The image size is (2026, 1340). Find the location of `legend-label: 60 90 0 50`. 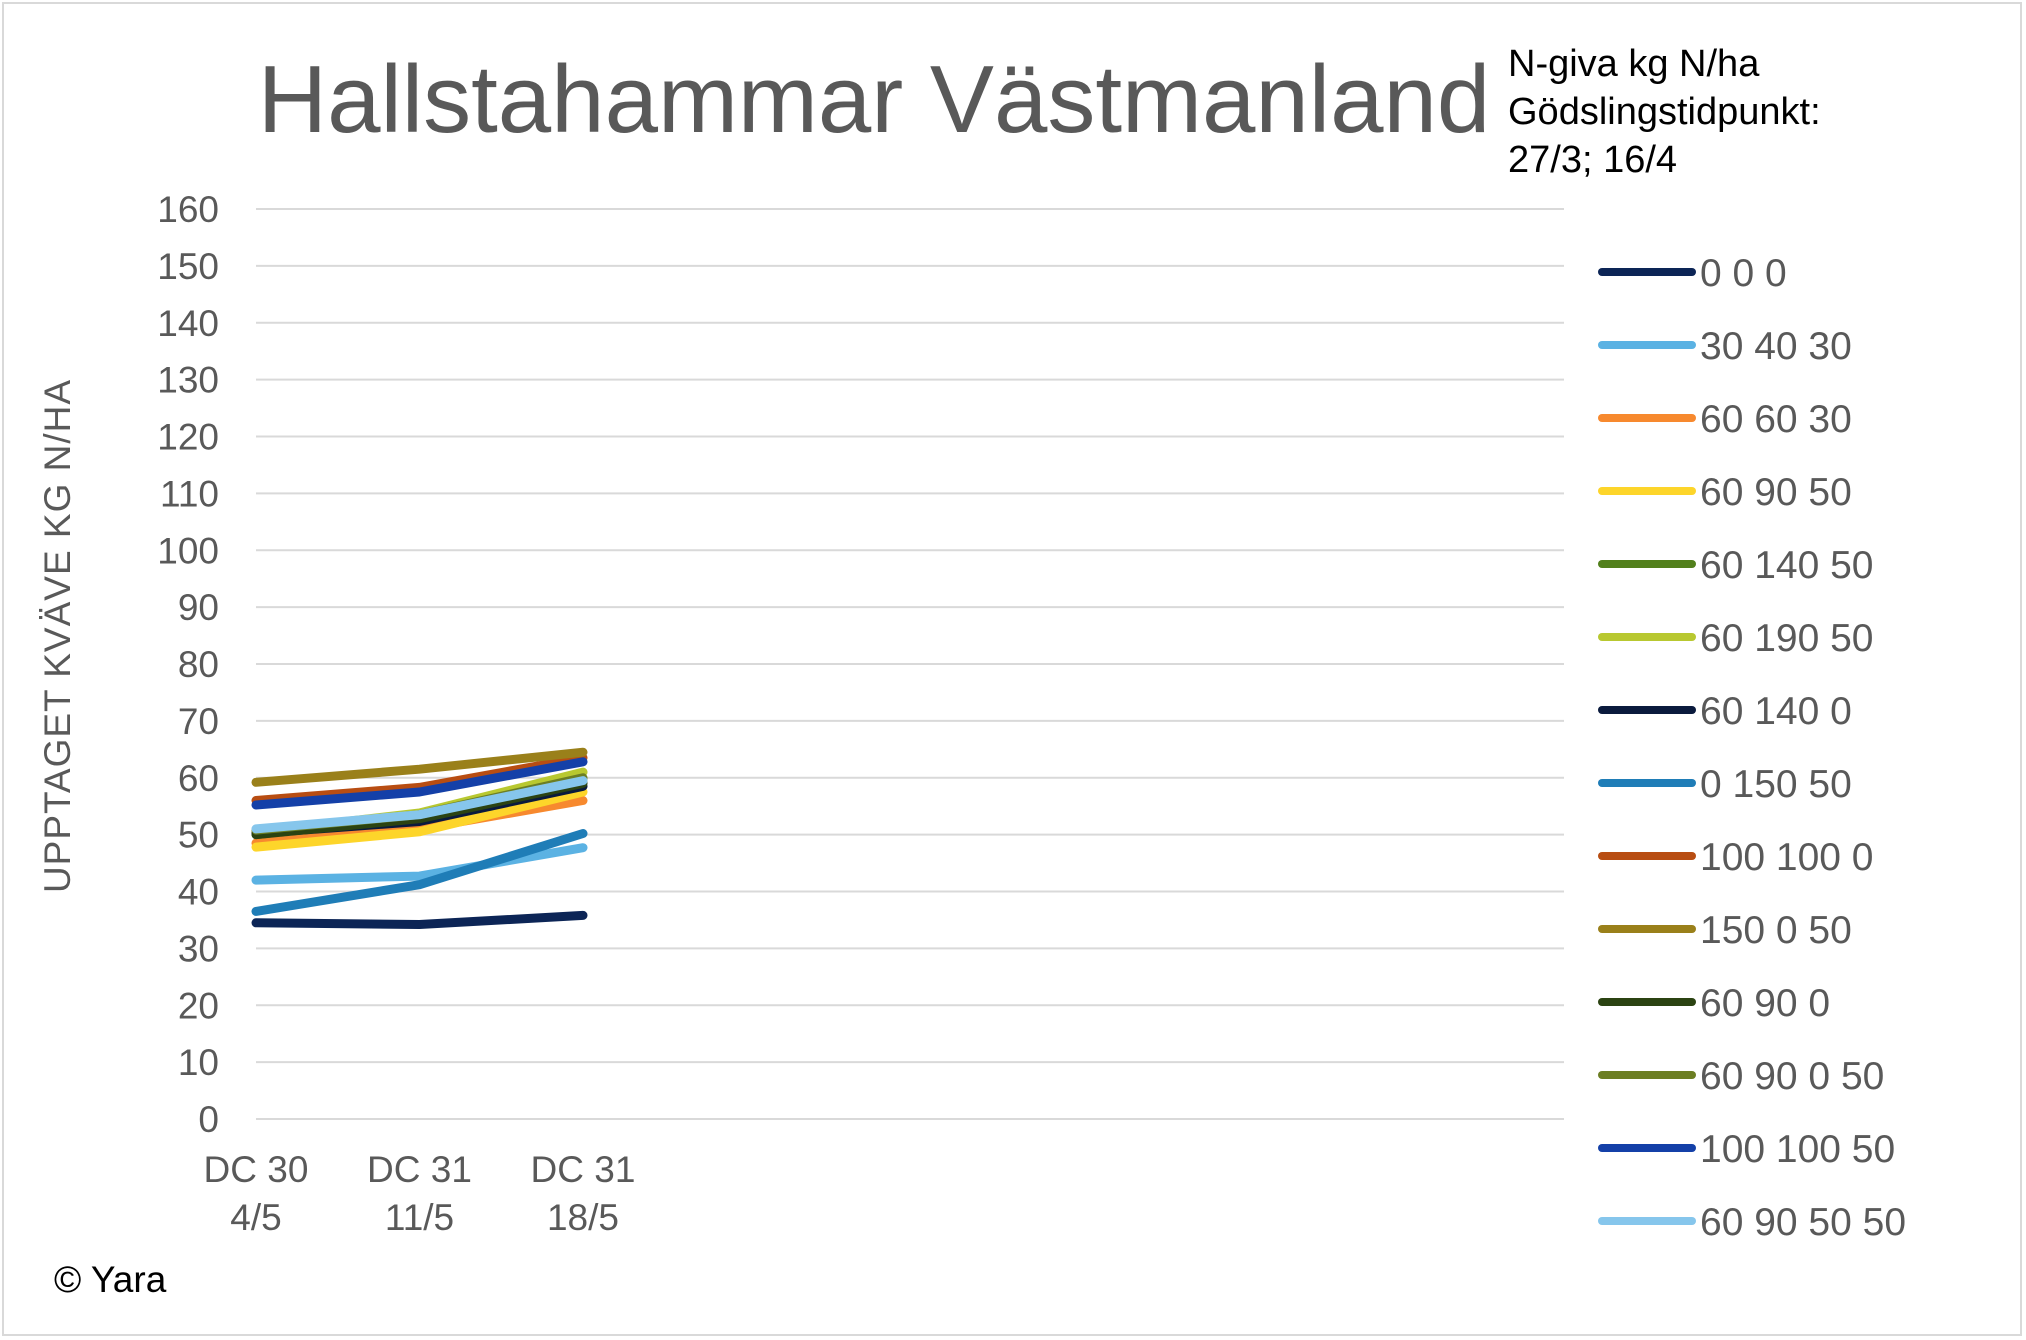

legend-label: 60 90 0 50 is located at coordinates (1792, 1076).